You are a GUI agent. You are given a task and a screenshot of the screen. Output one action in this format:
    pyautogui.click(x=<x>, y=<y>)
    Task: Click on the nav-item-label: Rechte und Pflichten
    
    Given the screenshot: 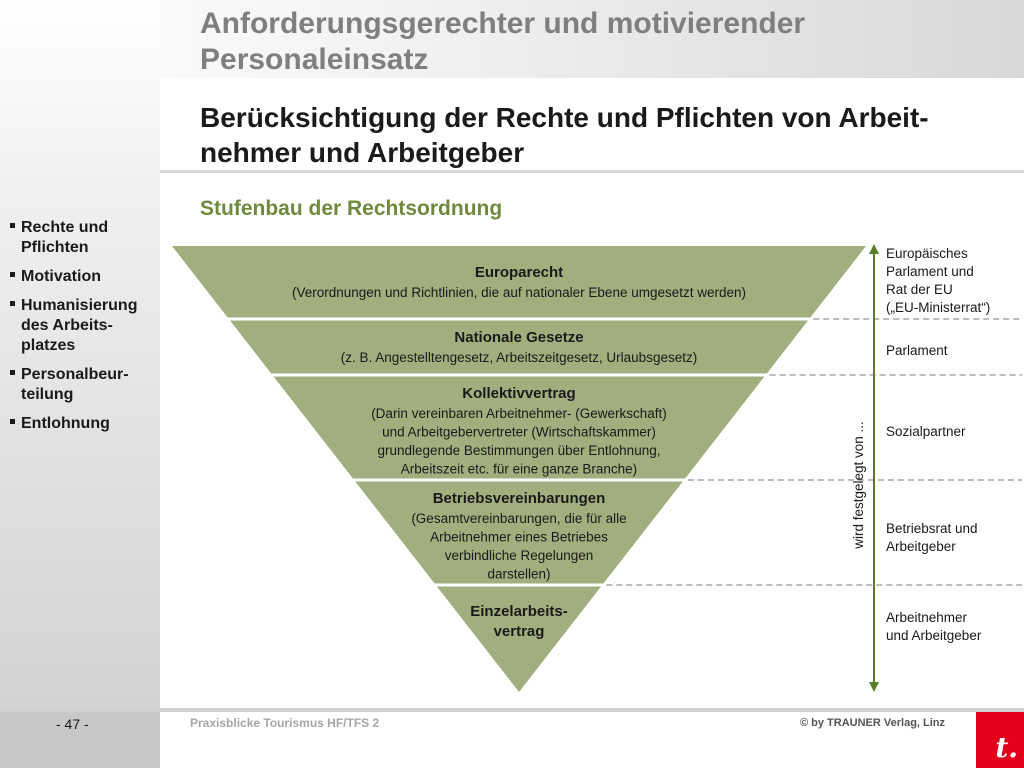 What is the action you would take?
    pyautogui.click(x=65, y=237)
    